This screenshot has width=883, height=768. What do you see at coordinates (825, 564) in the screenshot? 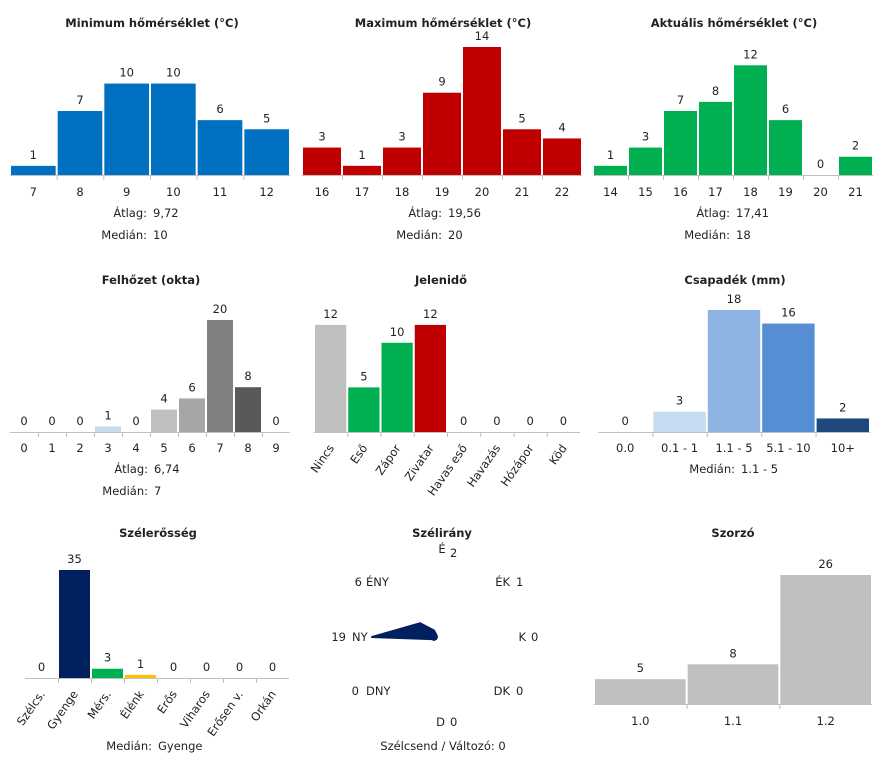
I see `data-label: 26` at bounding box center [825, 564].